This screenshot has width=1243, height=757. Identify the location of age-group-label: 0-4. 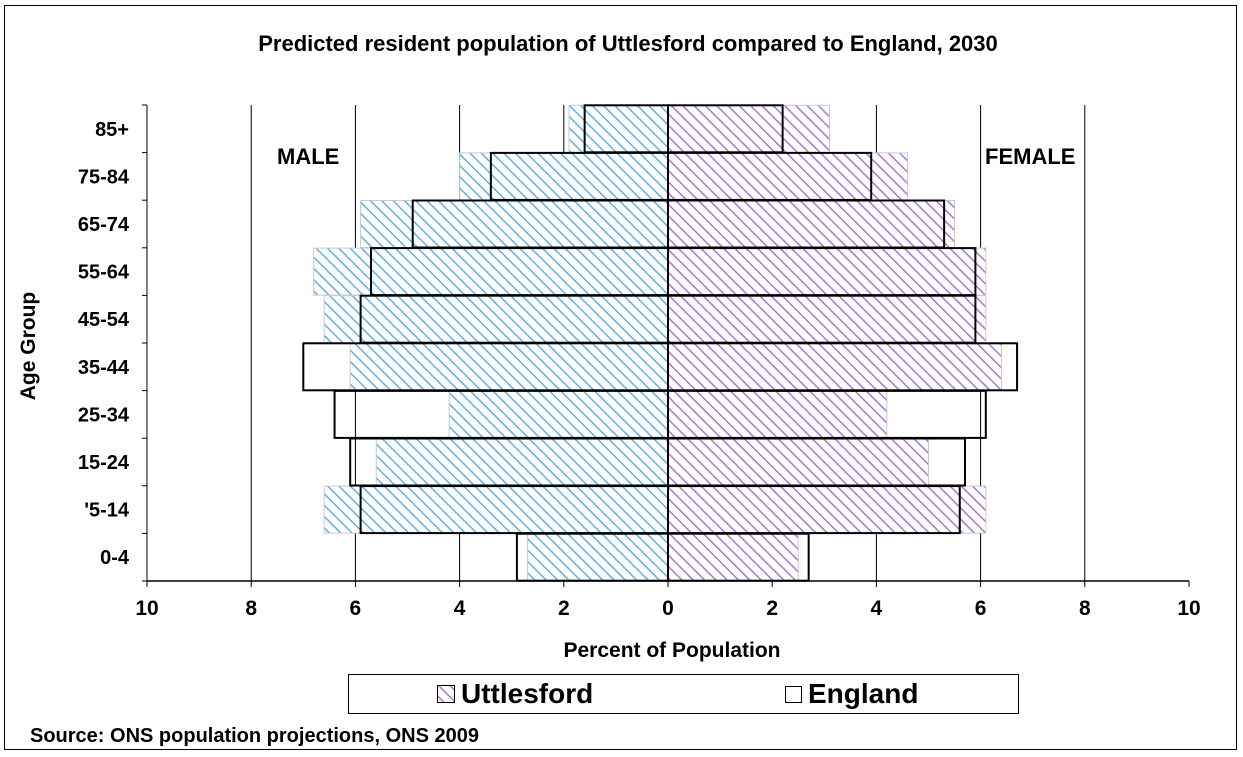
(115, 558).